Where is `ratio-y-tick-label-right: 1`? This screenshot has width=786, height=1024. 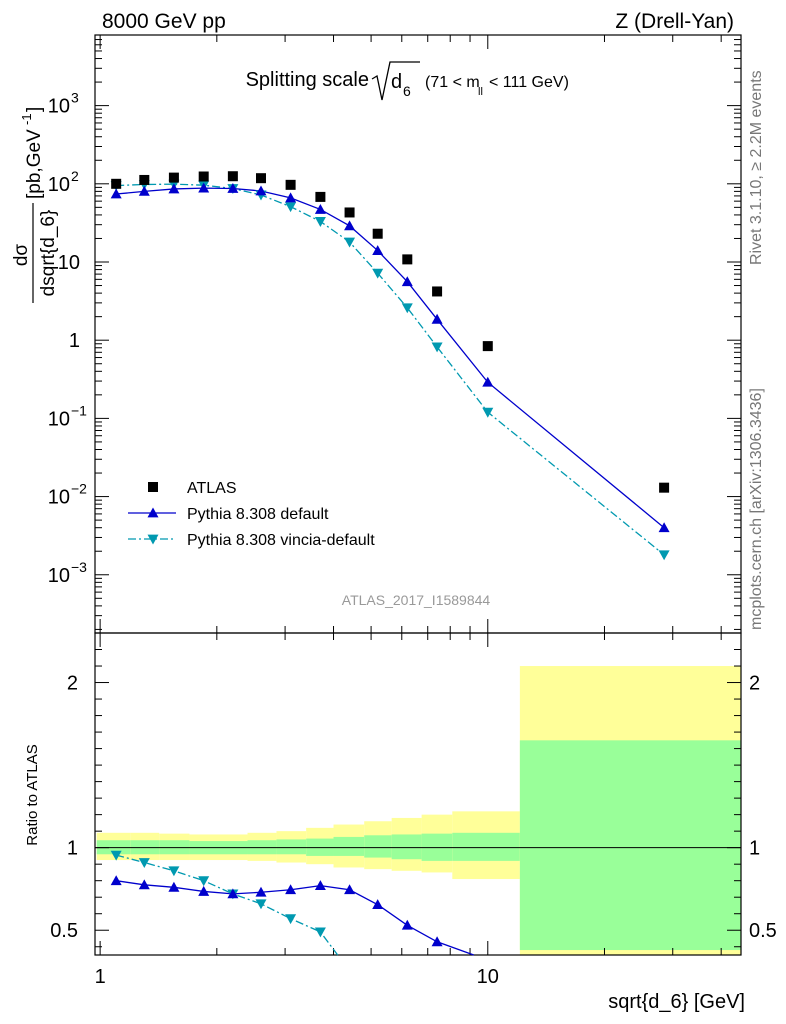 ratio-y-tick-label-right: 1 is located at coordinates (754, 849).